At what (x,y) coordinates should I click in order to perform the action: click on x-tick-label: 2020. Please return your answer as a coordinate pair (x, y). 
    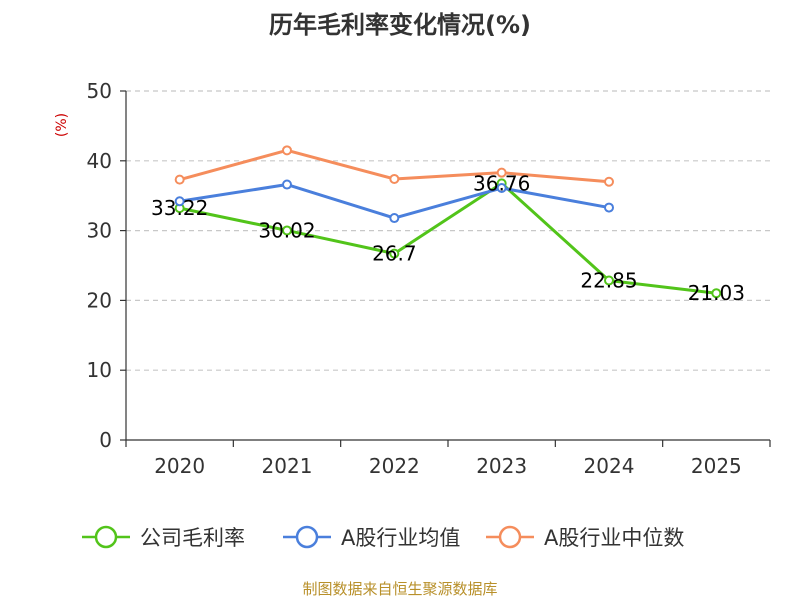
    Looking at the image, I should click on (179, 466).